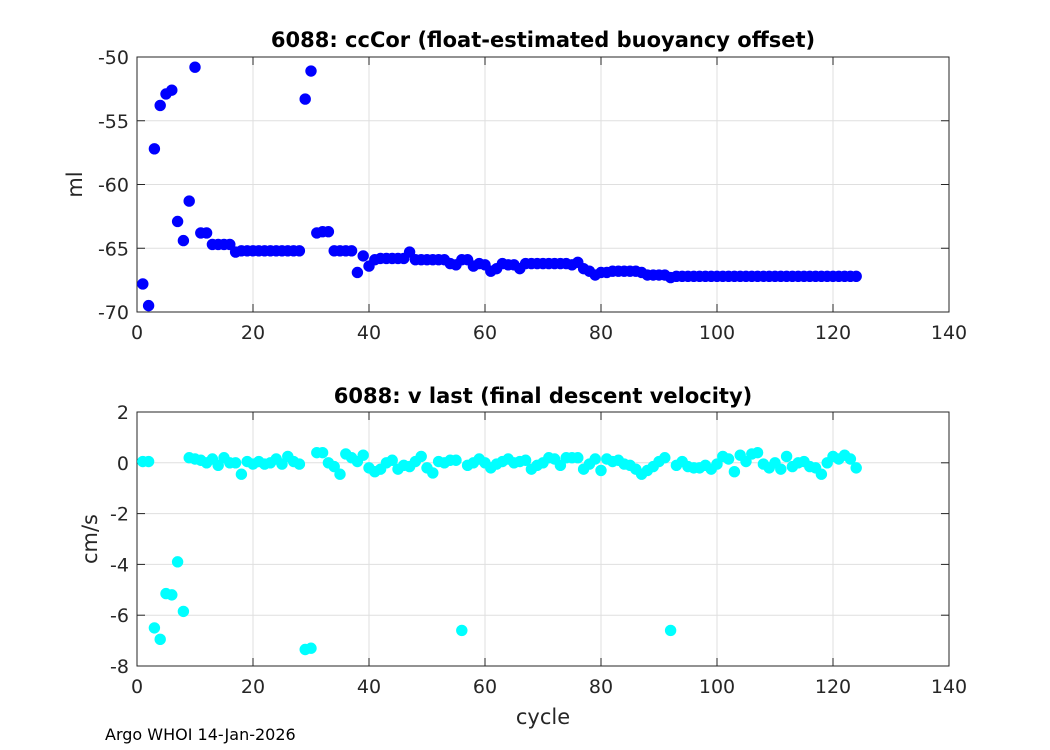  What do you see at coordinates (90, 539) in the screenshot?
I see `y-axis-label: cm/s` at bounding box center [90, 539].